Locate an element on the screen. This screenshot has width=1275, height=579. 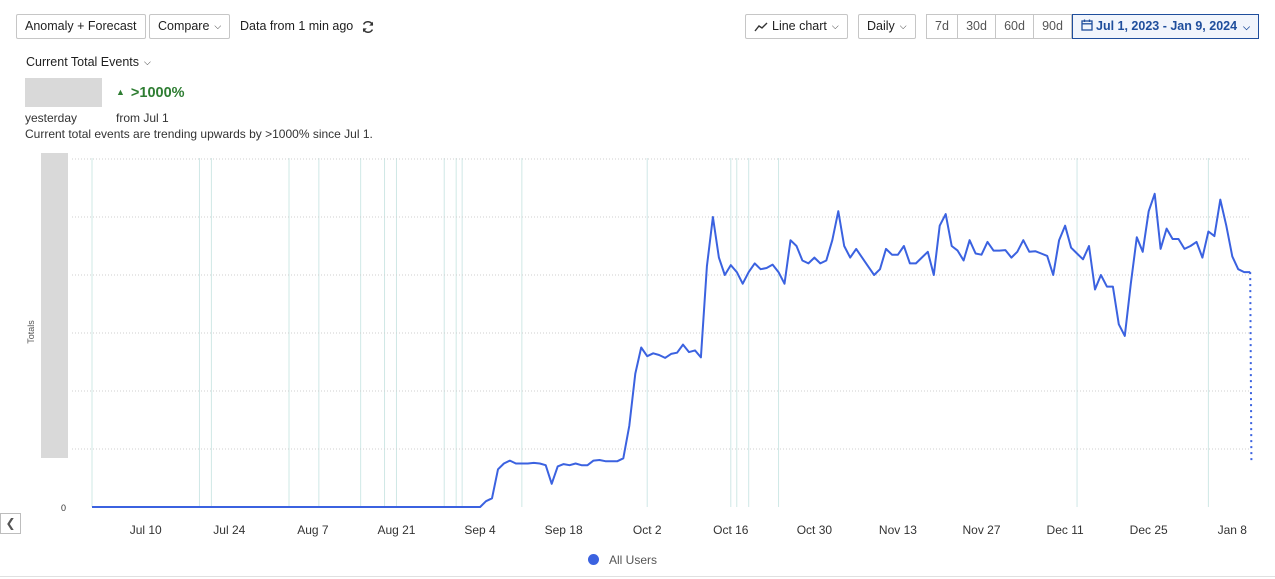
y-axis-placeholder is located at coordinates (54, 305).